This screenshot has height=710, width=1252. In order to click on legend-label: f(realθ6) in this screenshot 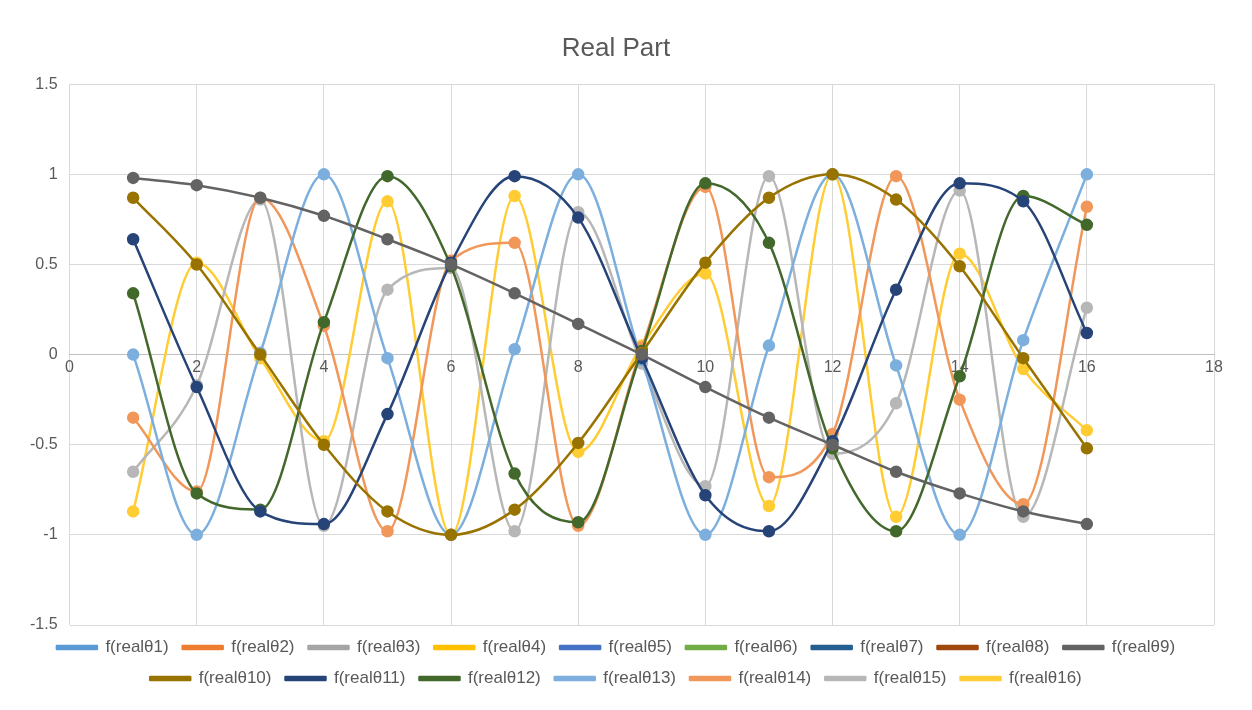, I will do `click(766, 647)`.